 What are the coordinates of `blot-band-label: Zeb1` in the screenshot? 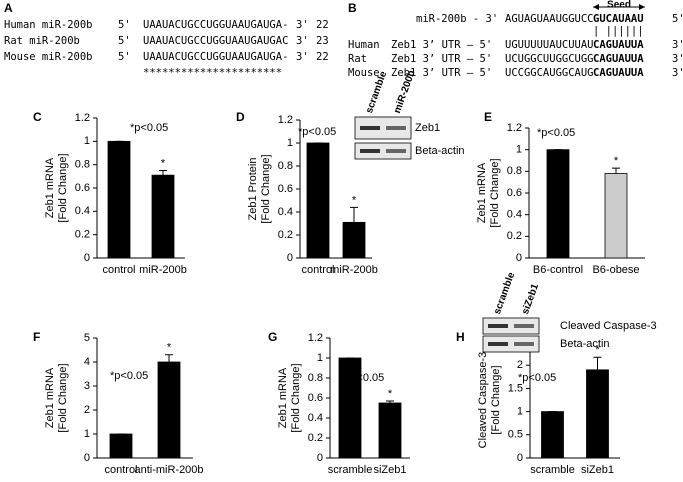 It's located at (427, 128).